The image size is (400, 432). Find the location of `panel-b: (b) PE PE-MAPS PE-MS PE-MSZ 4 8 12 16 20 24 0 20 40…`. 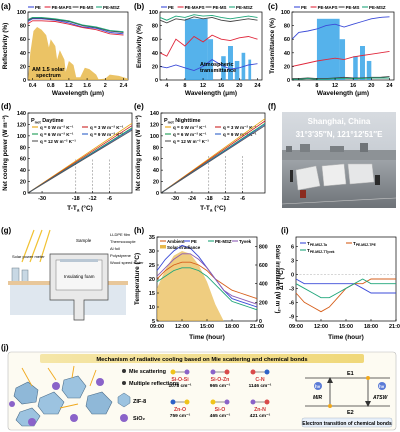

panel-b: (b) PE PE-MAPS PE-MS PE-MSZ 4 8 12 16 20 24 0 20 40… is located at coordinates (198, 49).